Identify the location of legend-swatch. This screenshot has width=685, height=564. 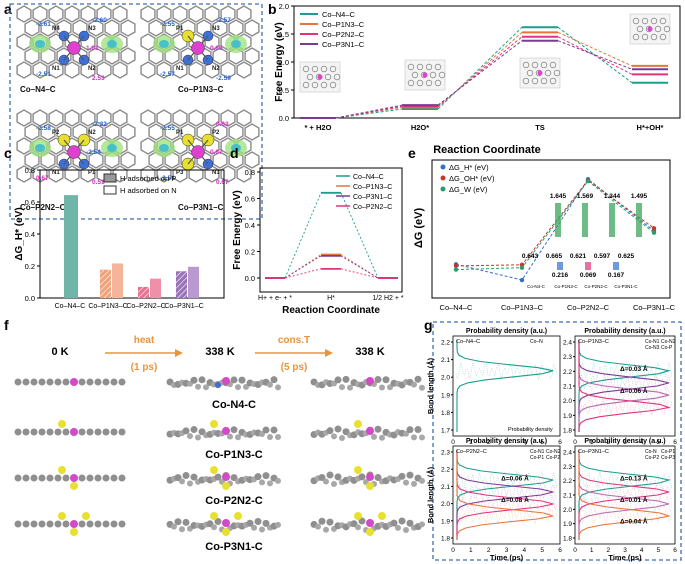
(110, 190).